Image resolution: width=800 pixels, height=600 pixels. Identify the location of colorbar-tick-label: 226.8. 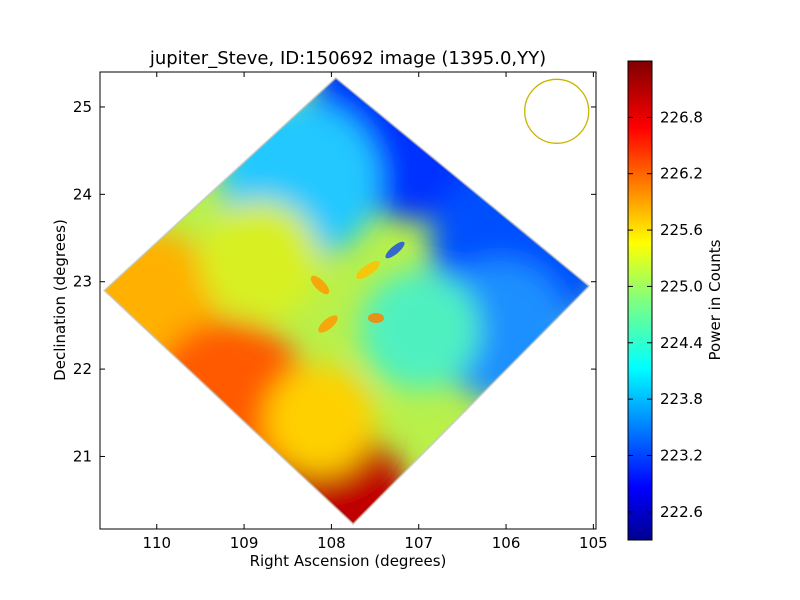
(681, 117).